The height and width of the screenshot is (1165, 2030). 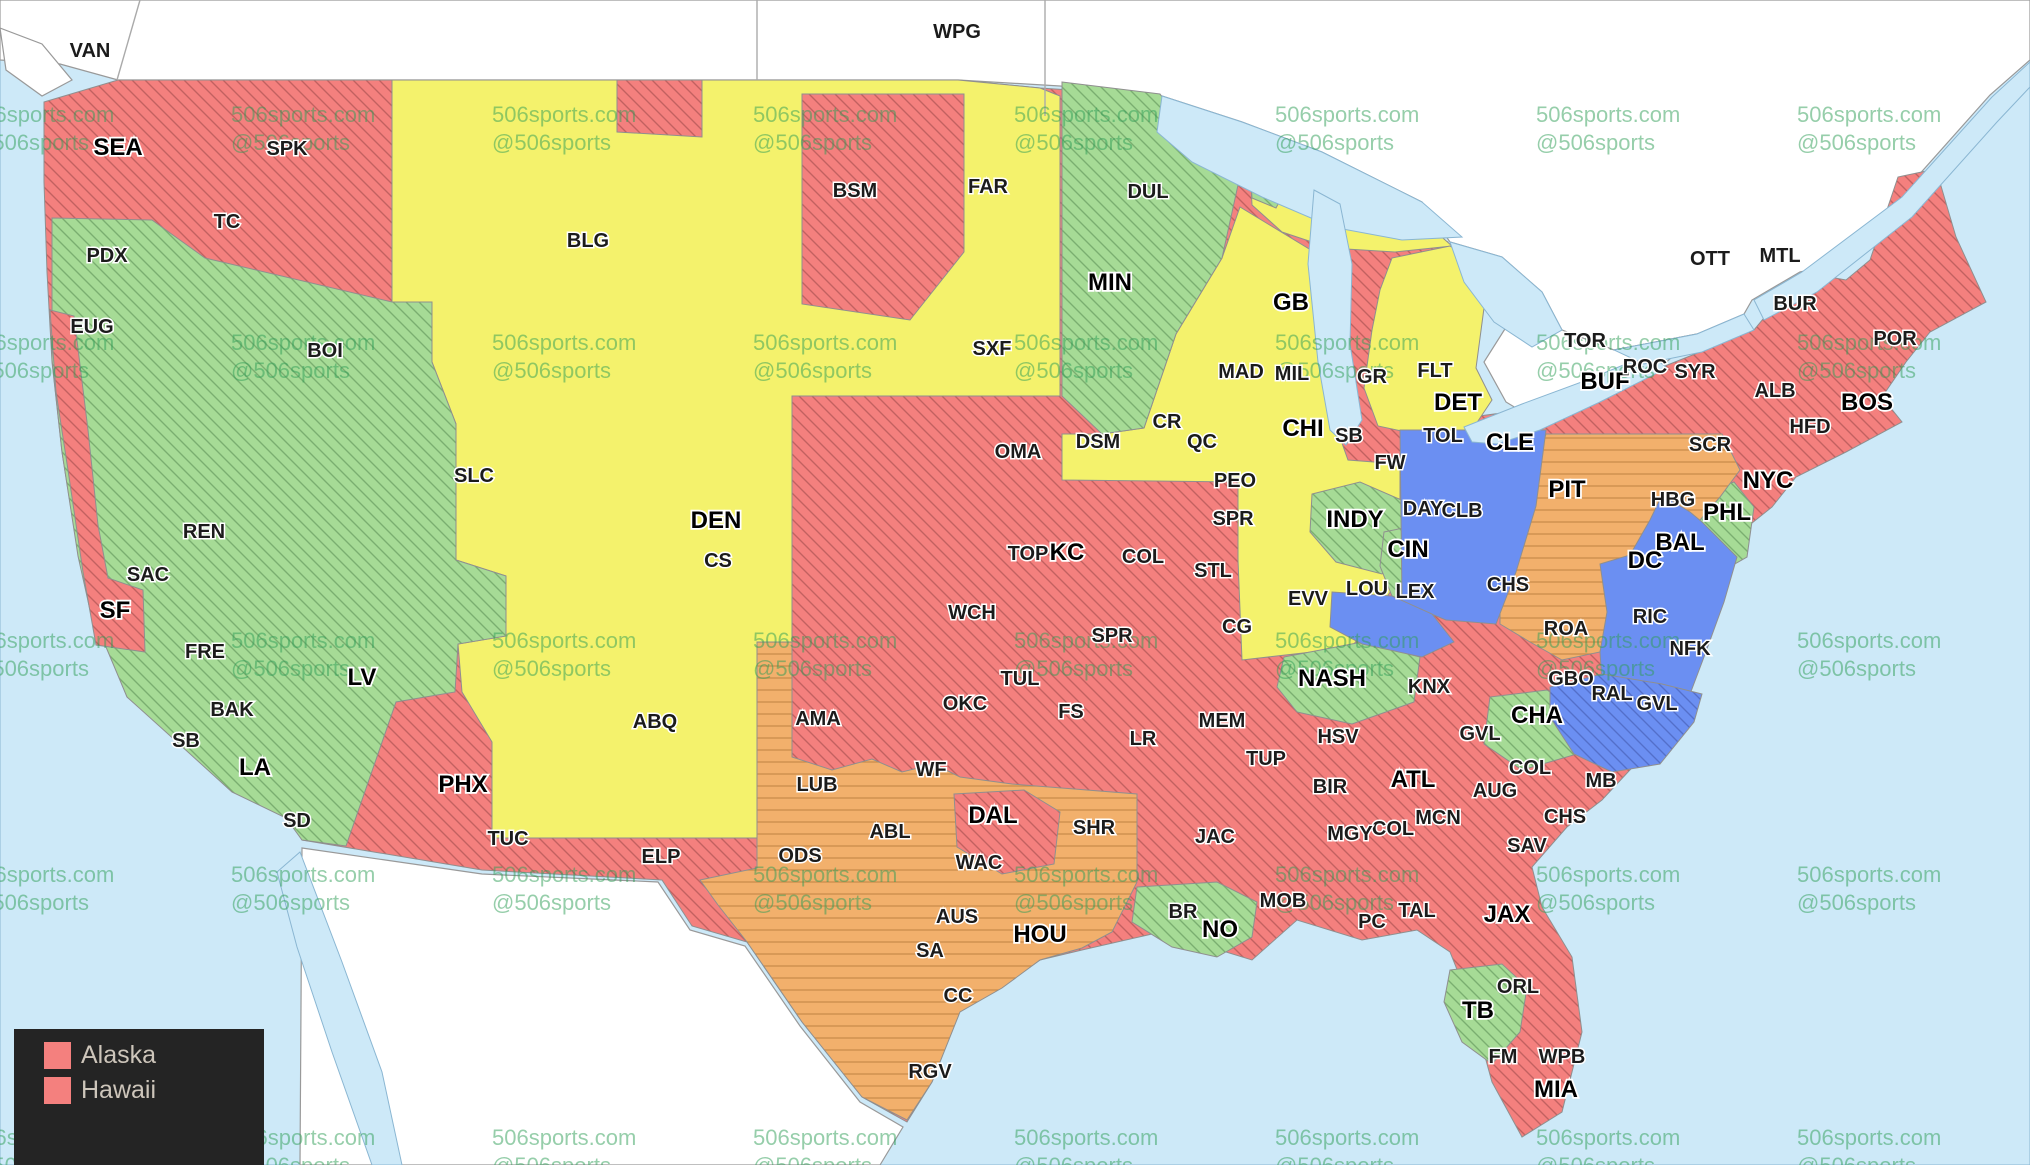 What do you see at coordinates (1167, 422) in the screenshot?
I see `city-label-cr: CR` at bounding box center [1167, 422].